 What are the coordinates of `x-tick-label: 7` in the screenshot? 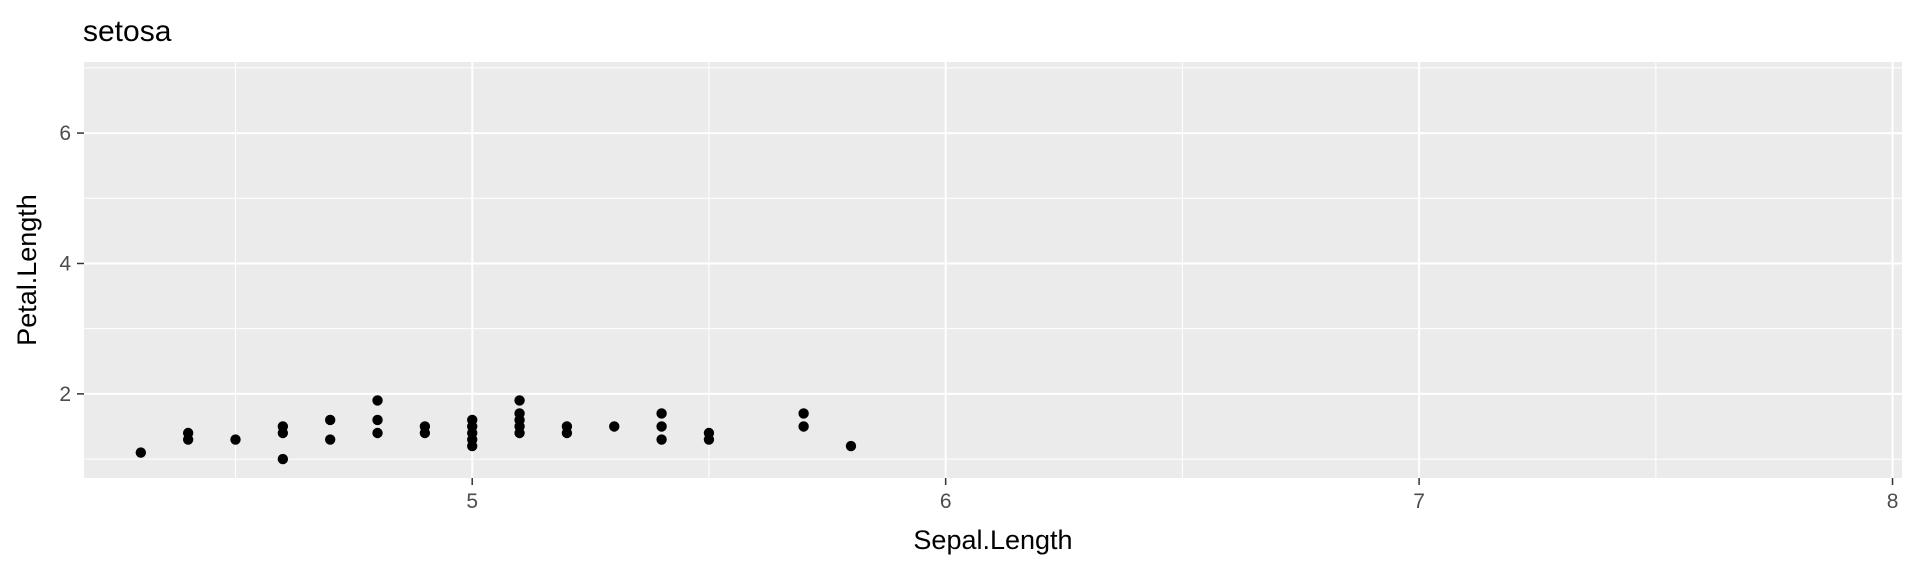 It's located at (1419, 501).